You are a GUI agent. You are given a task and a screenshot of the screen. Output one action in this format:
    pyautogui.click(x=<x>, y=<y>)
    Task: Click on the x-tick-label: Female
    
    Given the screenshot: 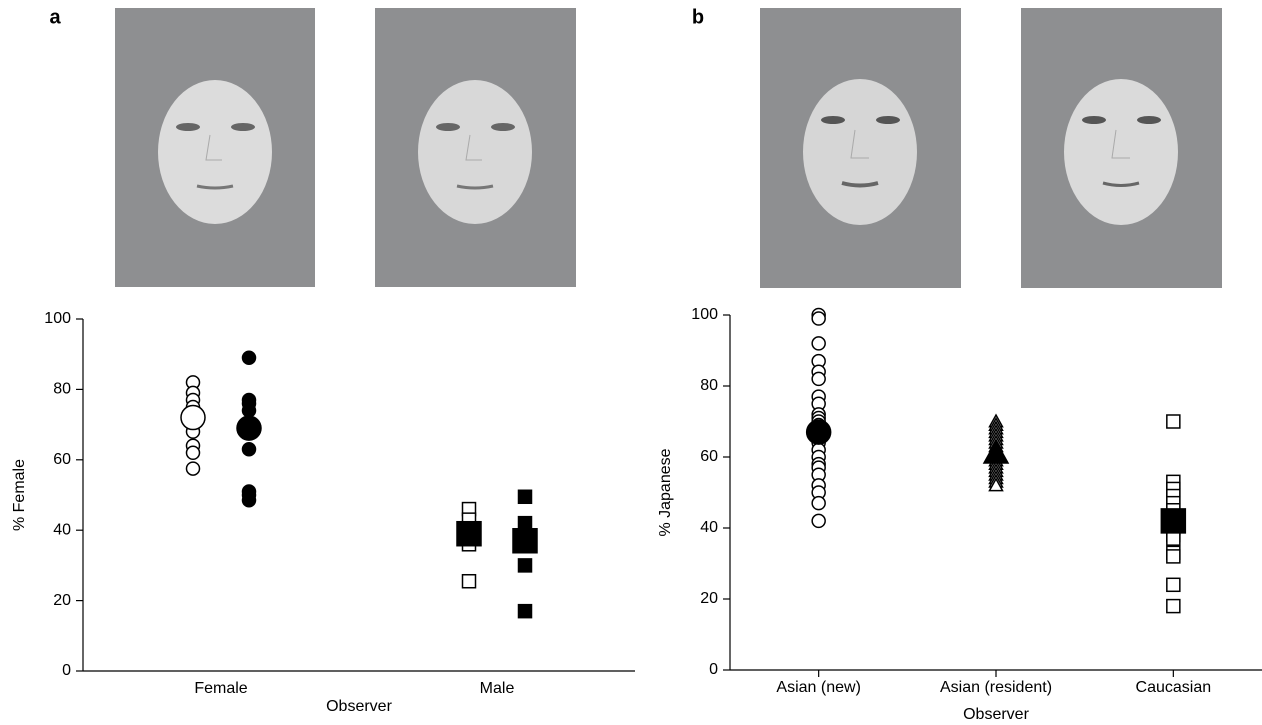 What is the action you would take?
    pyautogui.click(x=220, y=688)
    